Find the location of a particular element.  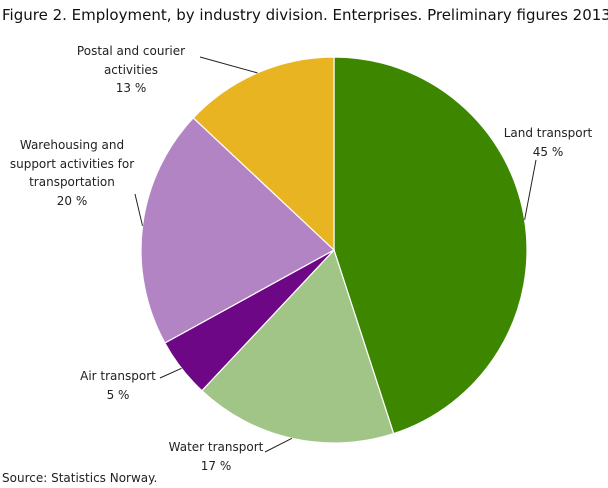

source-note: Source: Statistics Norway. is located at coordinates (80, 478).